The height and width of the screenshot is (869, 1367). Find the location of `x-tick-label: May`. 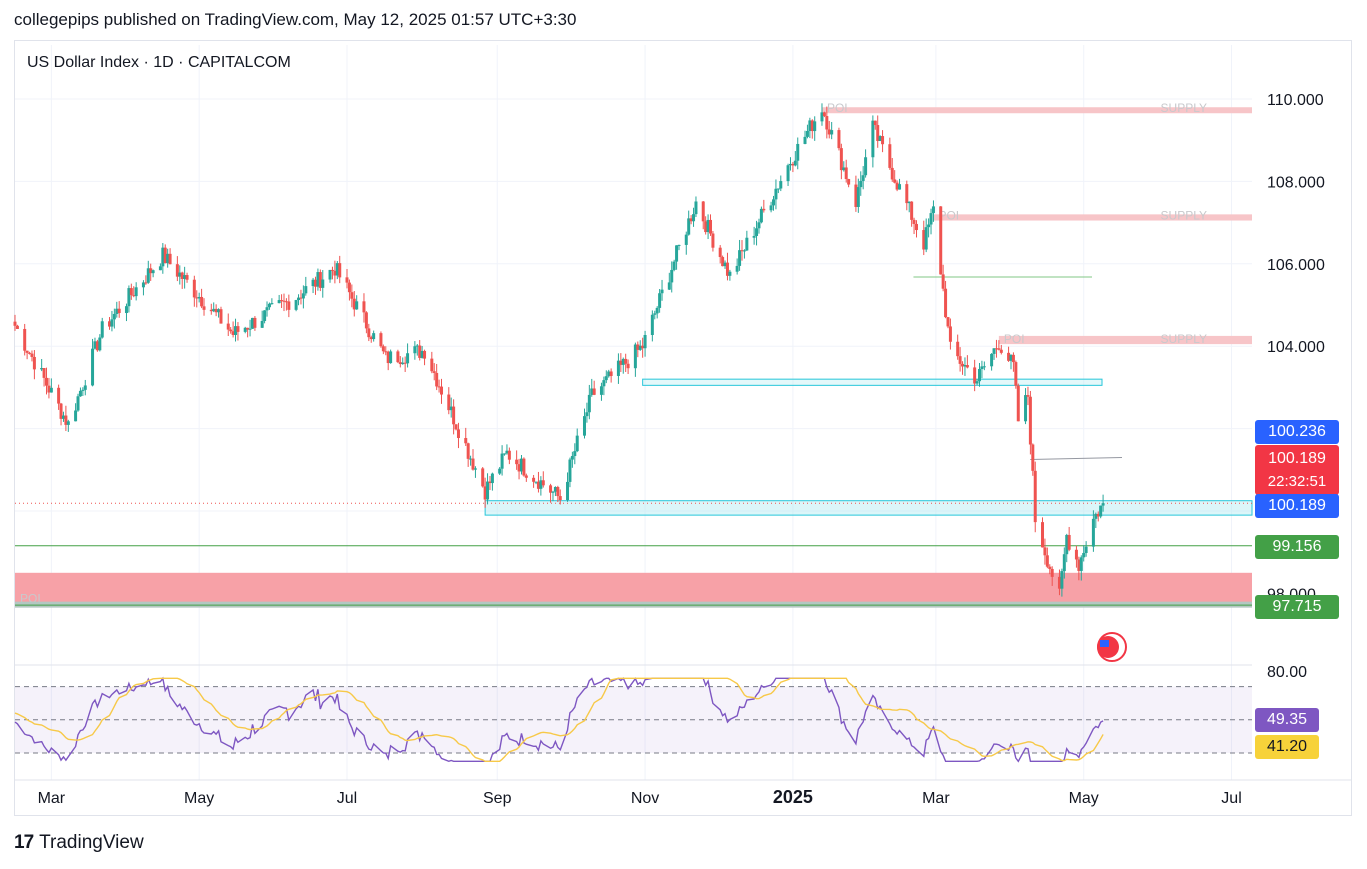

x-tick-label: May is located at coordinates (199, 798).